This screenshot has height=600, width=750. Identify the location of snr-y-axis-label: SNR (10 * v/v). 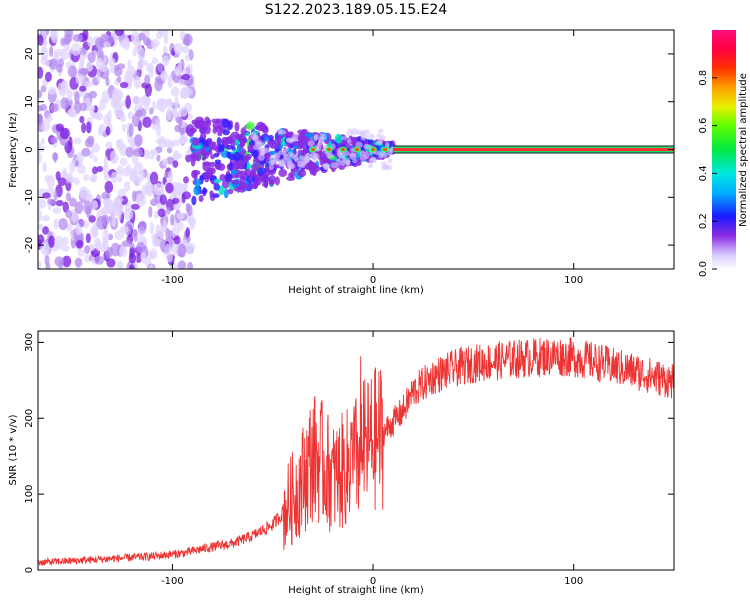
(13, 449).